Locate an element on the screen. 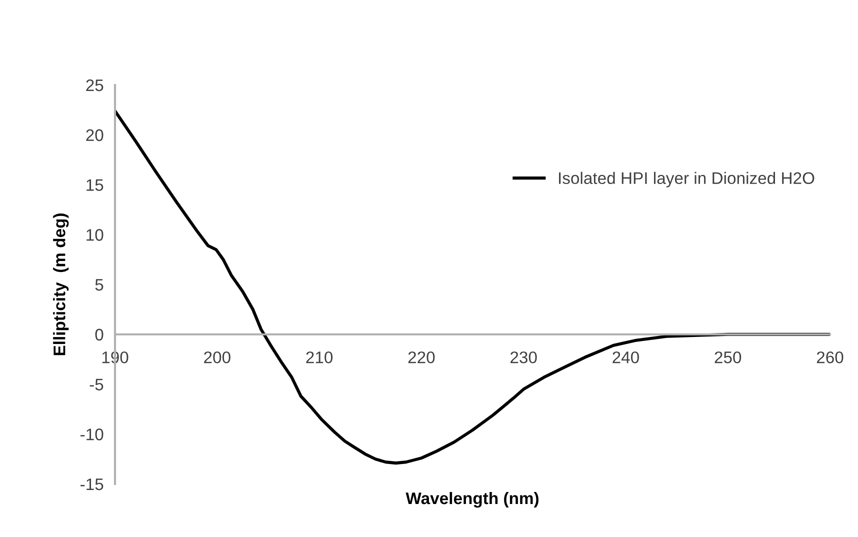 This screenshot has width=858, height=537. x-axis-title: Wavelength (nm) is located at coordinates (472, 500).